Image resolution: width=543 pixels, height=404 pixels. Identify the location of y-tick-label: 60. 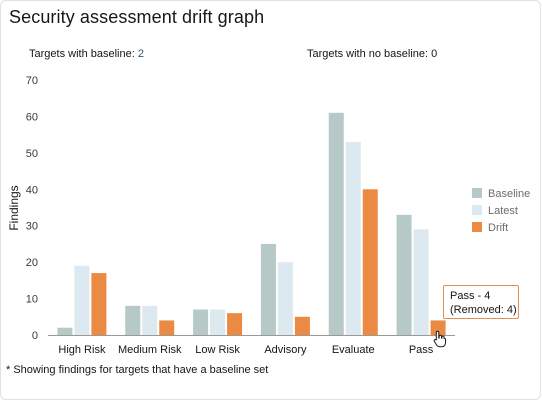
(32, 117).